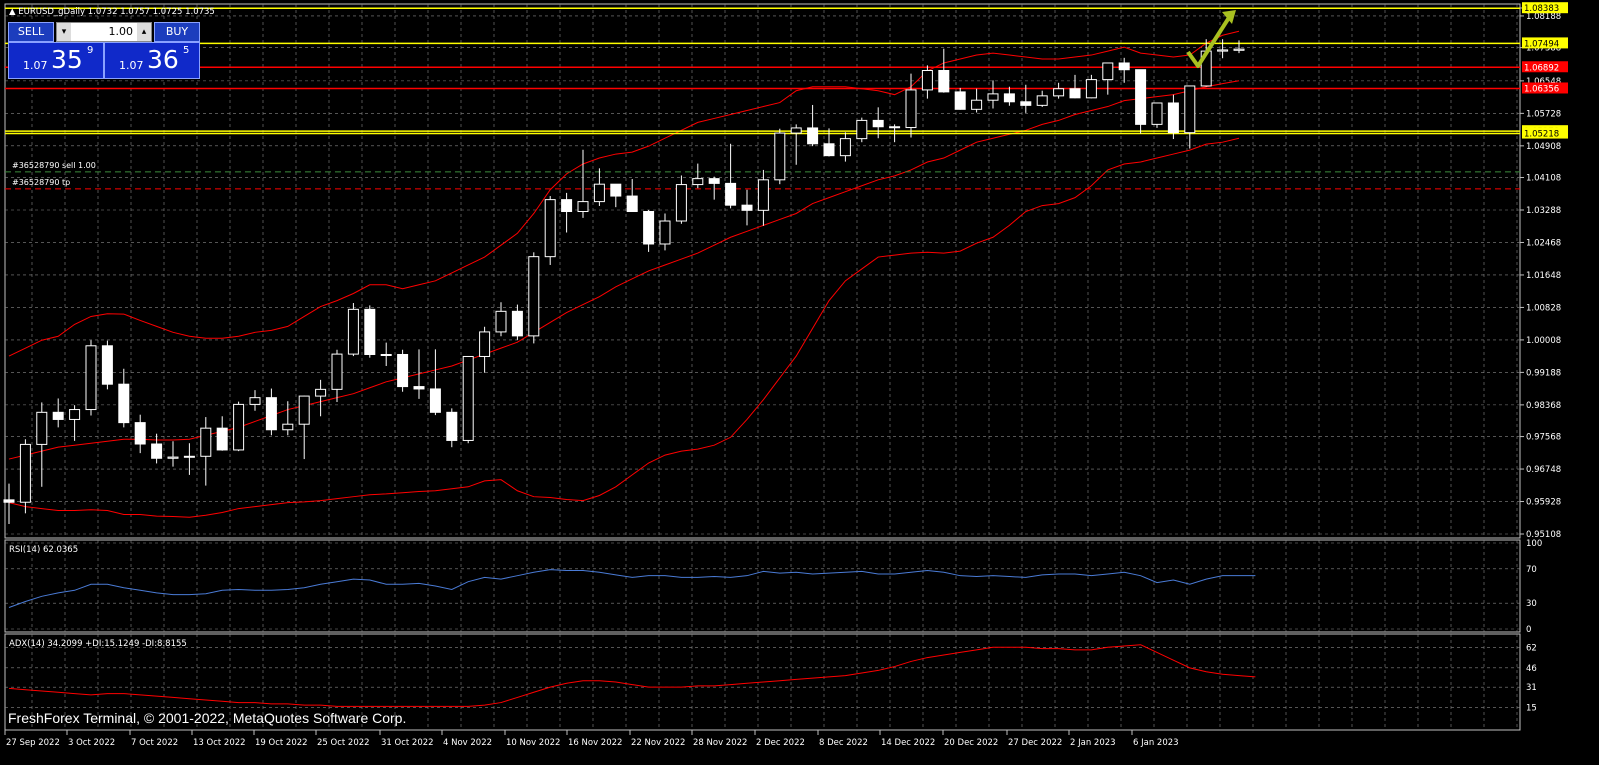  Describe the element at coordinates (467, 743) in the screenshot. I see `date-tick-label: 4 Nov 2022` at that location.